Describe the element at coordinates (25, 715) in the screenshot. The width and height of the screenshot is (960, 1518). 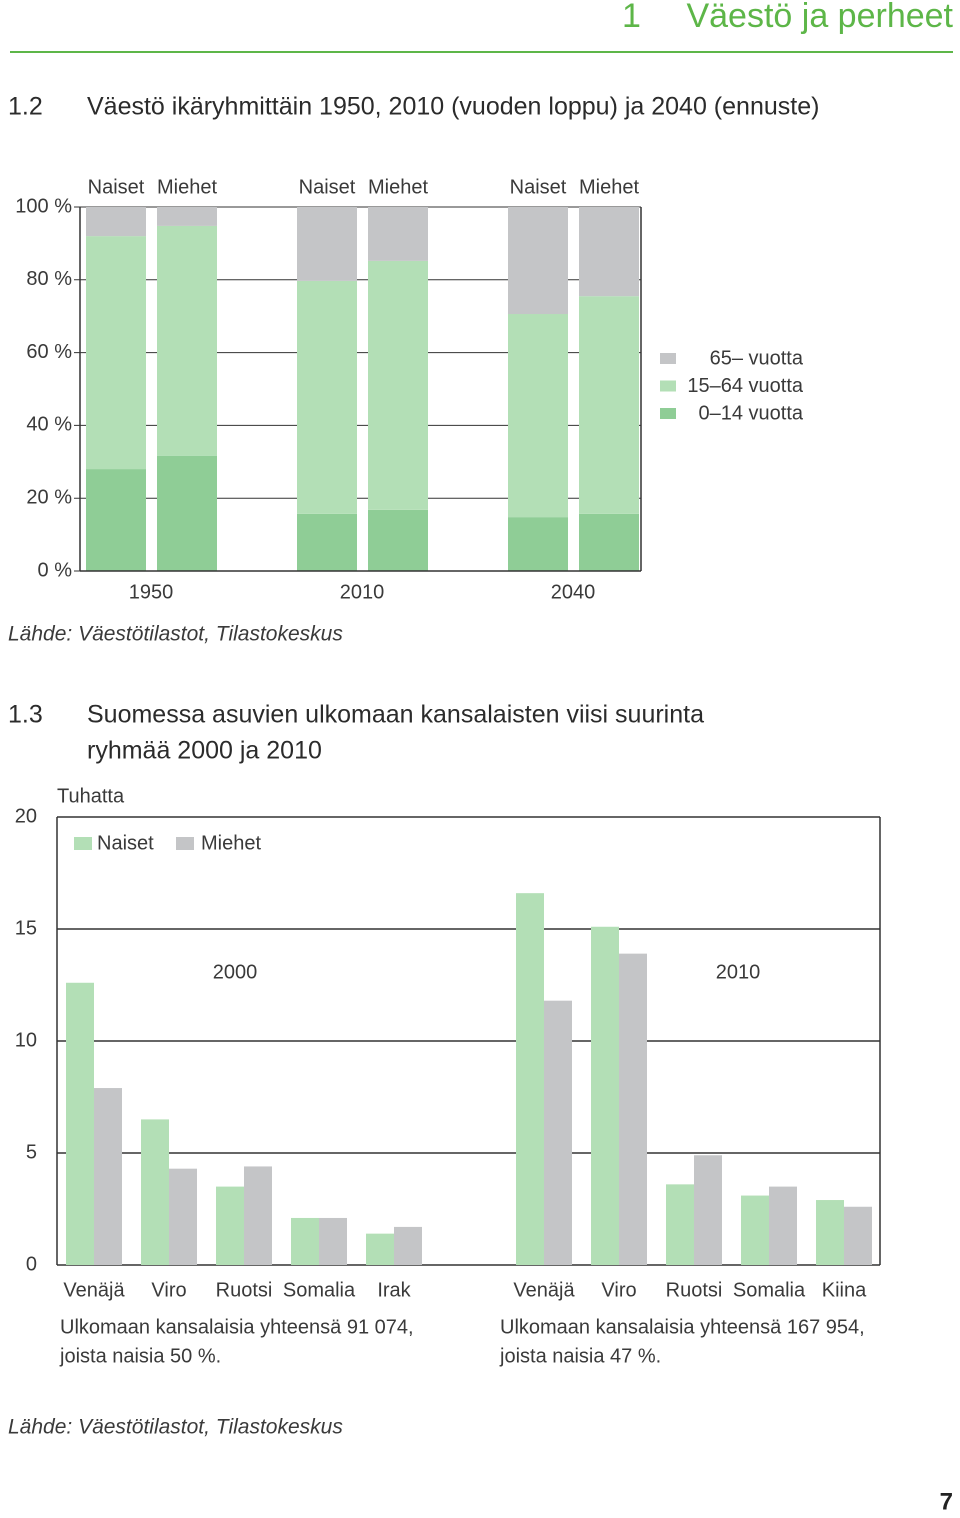
I see `chart-number: 1.3` at that location.